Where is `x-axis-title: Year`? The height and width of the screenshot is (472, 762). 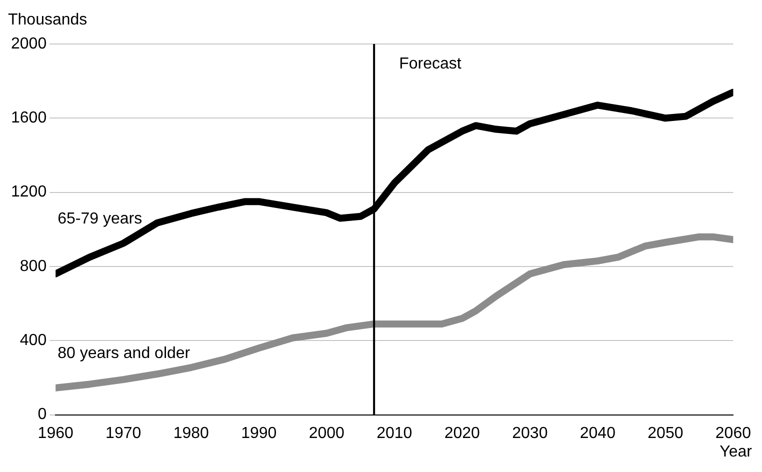 x-axis-title: Year is located at coordinates (736, 451).